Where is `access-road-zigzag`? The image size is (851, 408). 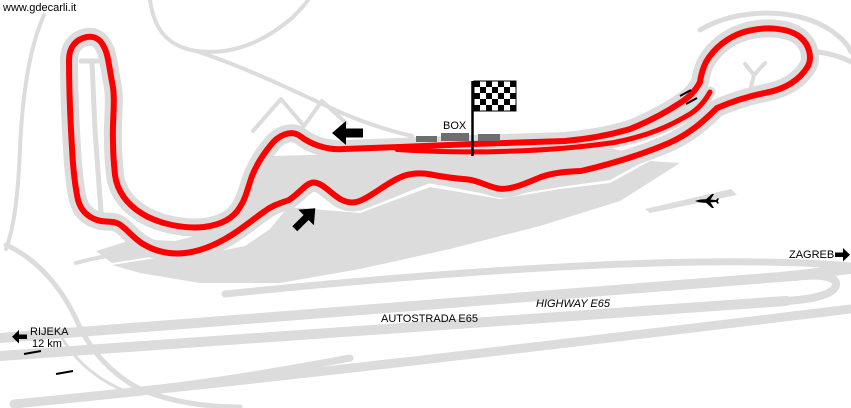 access-road-zigzag is located at coordinates (299, 115).